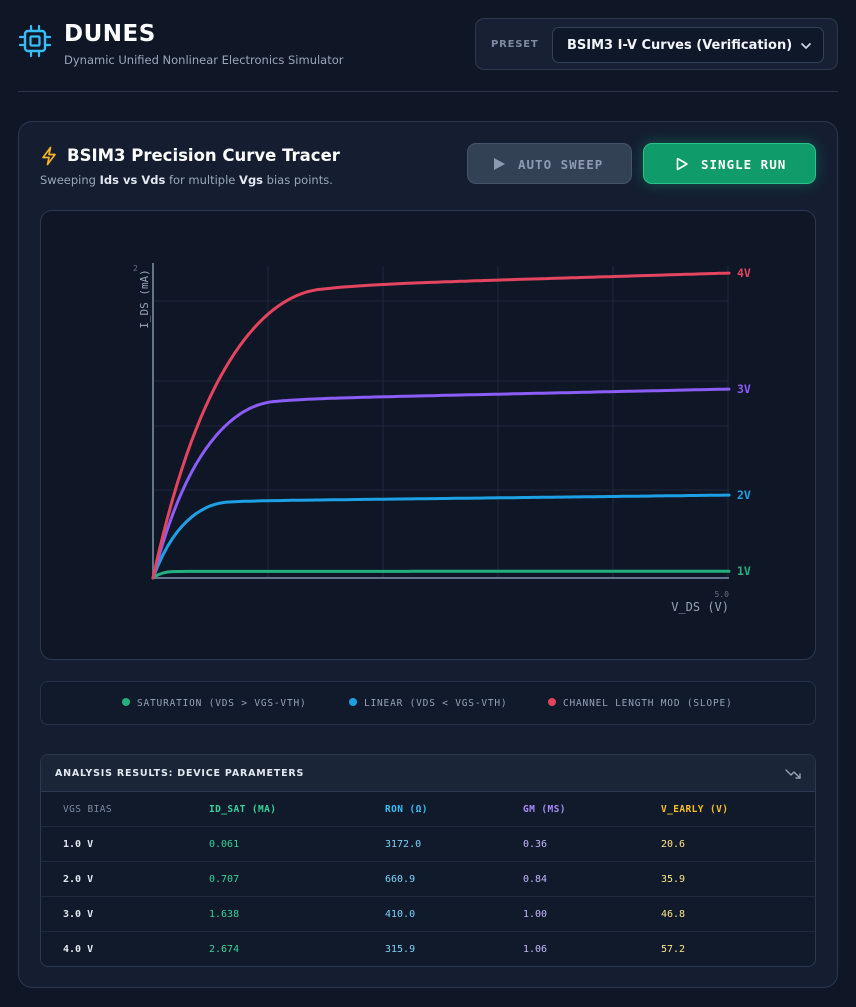  Describe the element at coordinates (535, 844) in the screenshot. I see `table-cell: 0.36` at that location.